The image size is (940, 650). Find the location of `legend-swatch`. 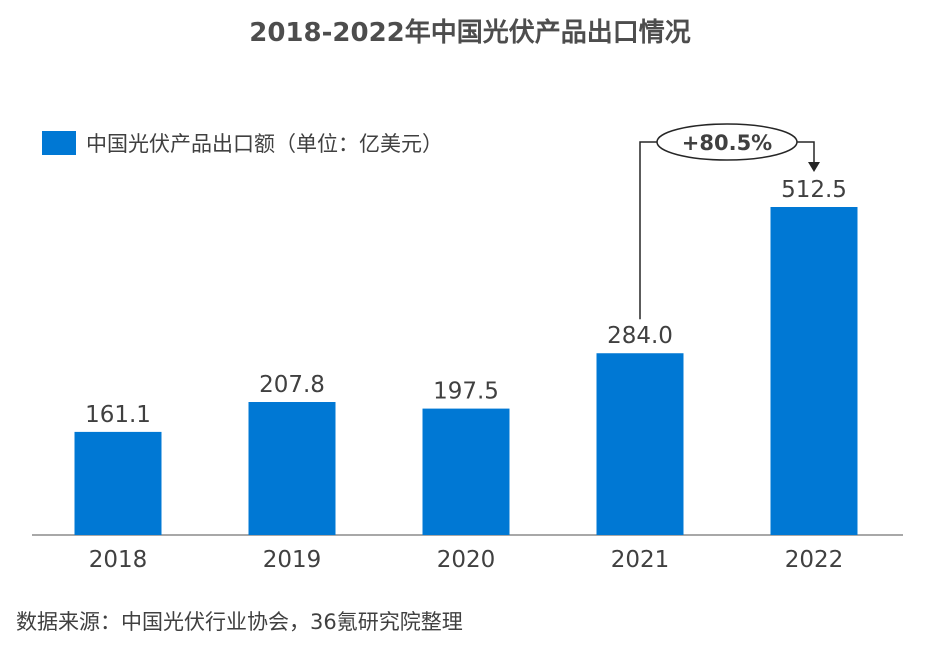

legend-swatch is located at coordinates (59, 143).